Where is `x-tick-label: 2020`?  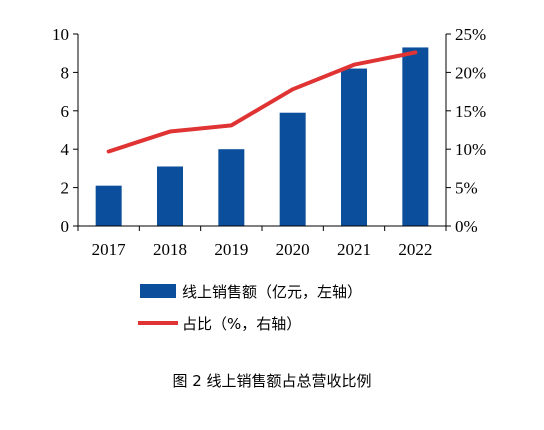
x-tick-label: 2020 is located at coordinates (293, 249).